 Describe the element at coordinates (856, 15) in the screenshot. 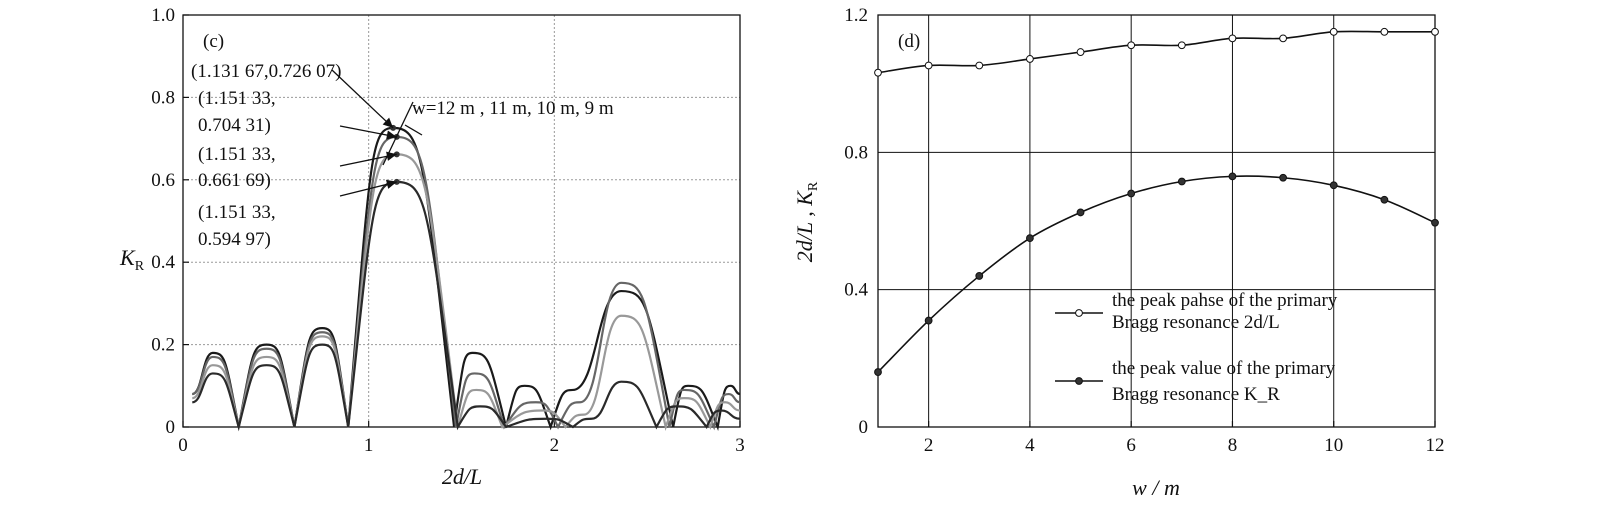

I see `y-tick-label: 1.2` at that location.